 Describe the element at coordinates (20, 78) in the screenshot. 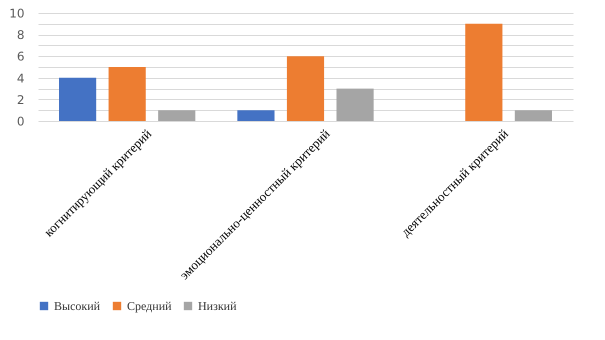

I see `y-tick-label: 4` at that location.